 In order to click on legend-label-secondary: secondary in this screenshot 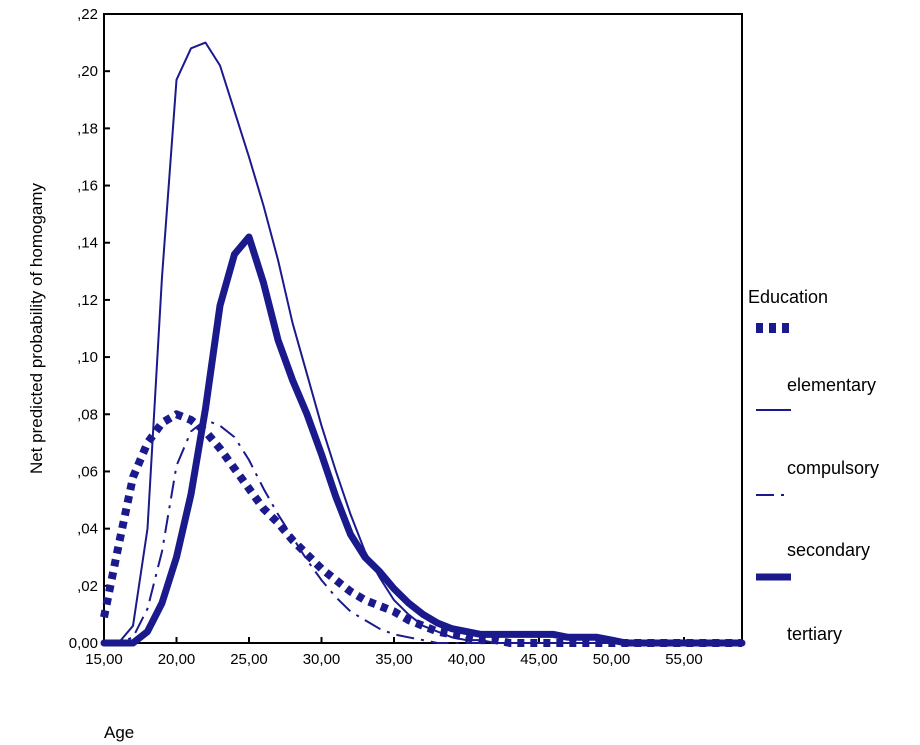, I will do `click(828, 550)`.